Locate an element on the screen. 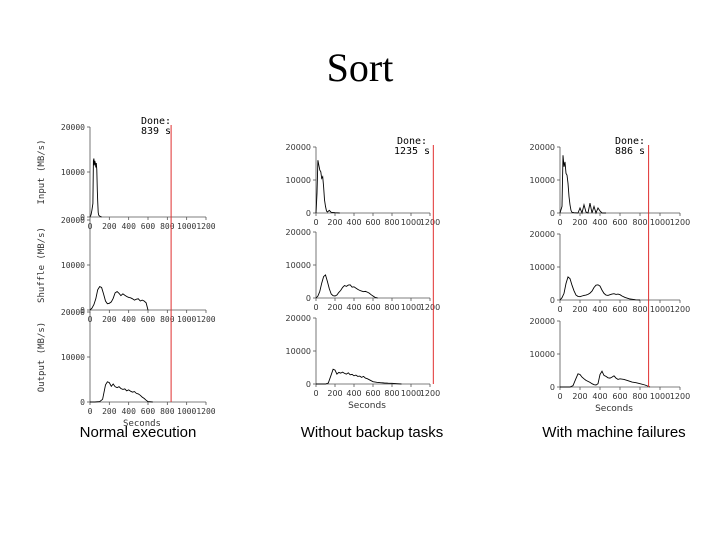  caption-normal-execution: Normal execution is located at coordinates (138, 432).